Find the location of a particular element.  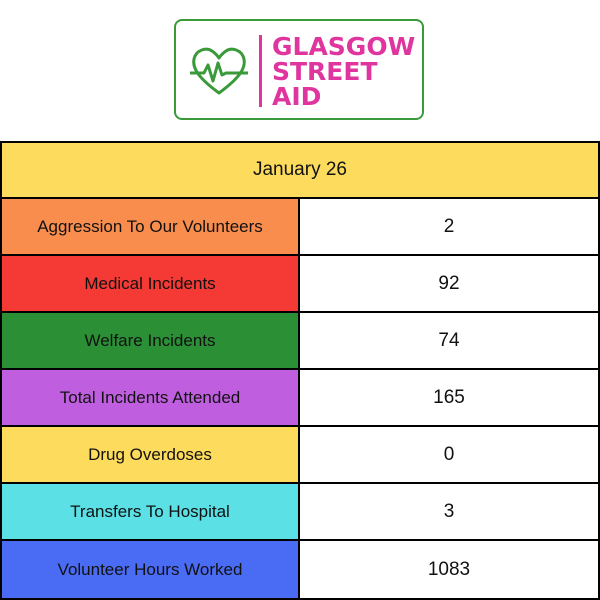

row-value-welfare-incidents: 74 is located at coordinates (449, 341).